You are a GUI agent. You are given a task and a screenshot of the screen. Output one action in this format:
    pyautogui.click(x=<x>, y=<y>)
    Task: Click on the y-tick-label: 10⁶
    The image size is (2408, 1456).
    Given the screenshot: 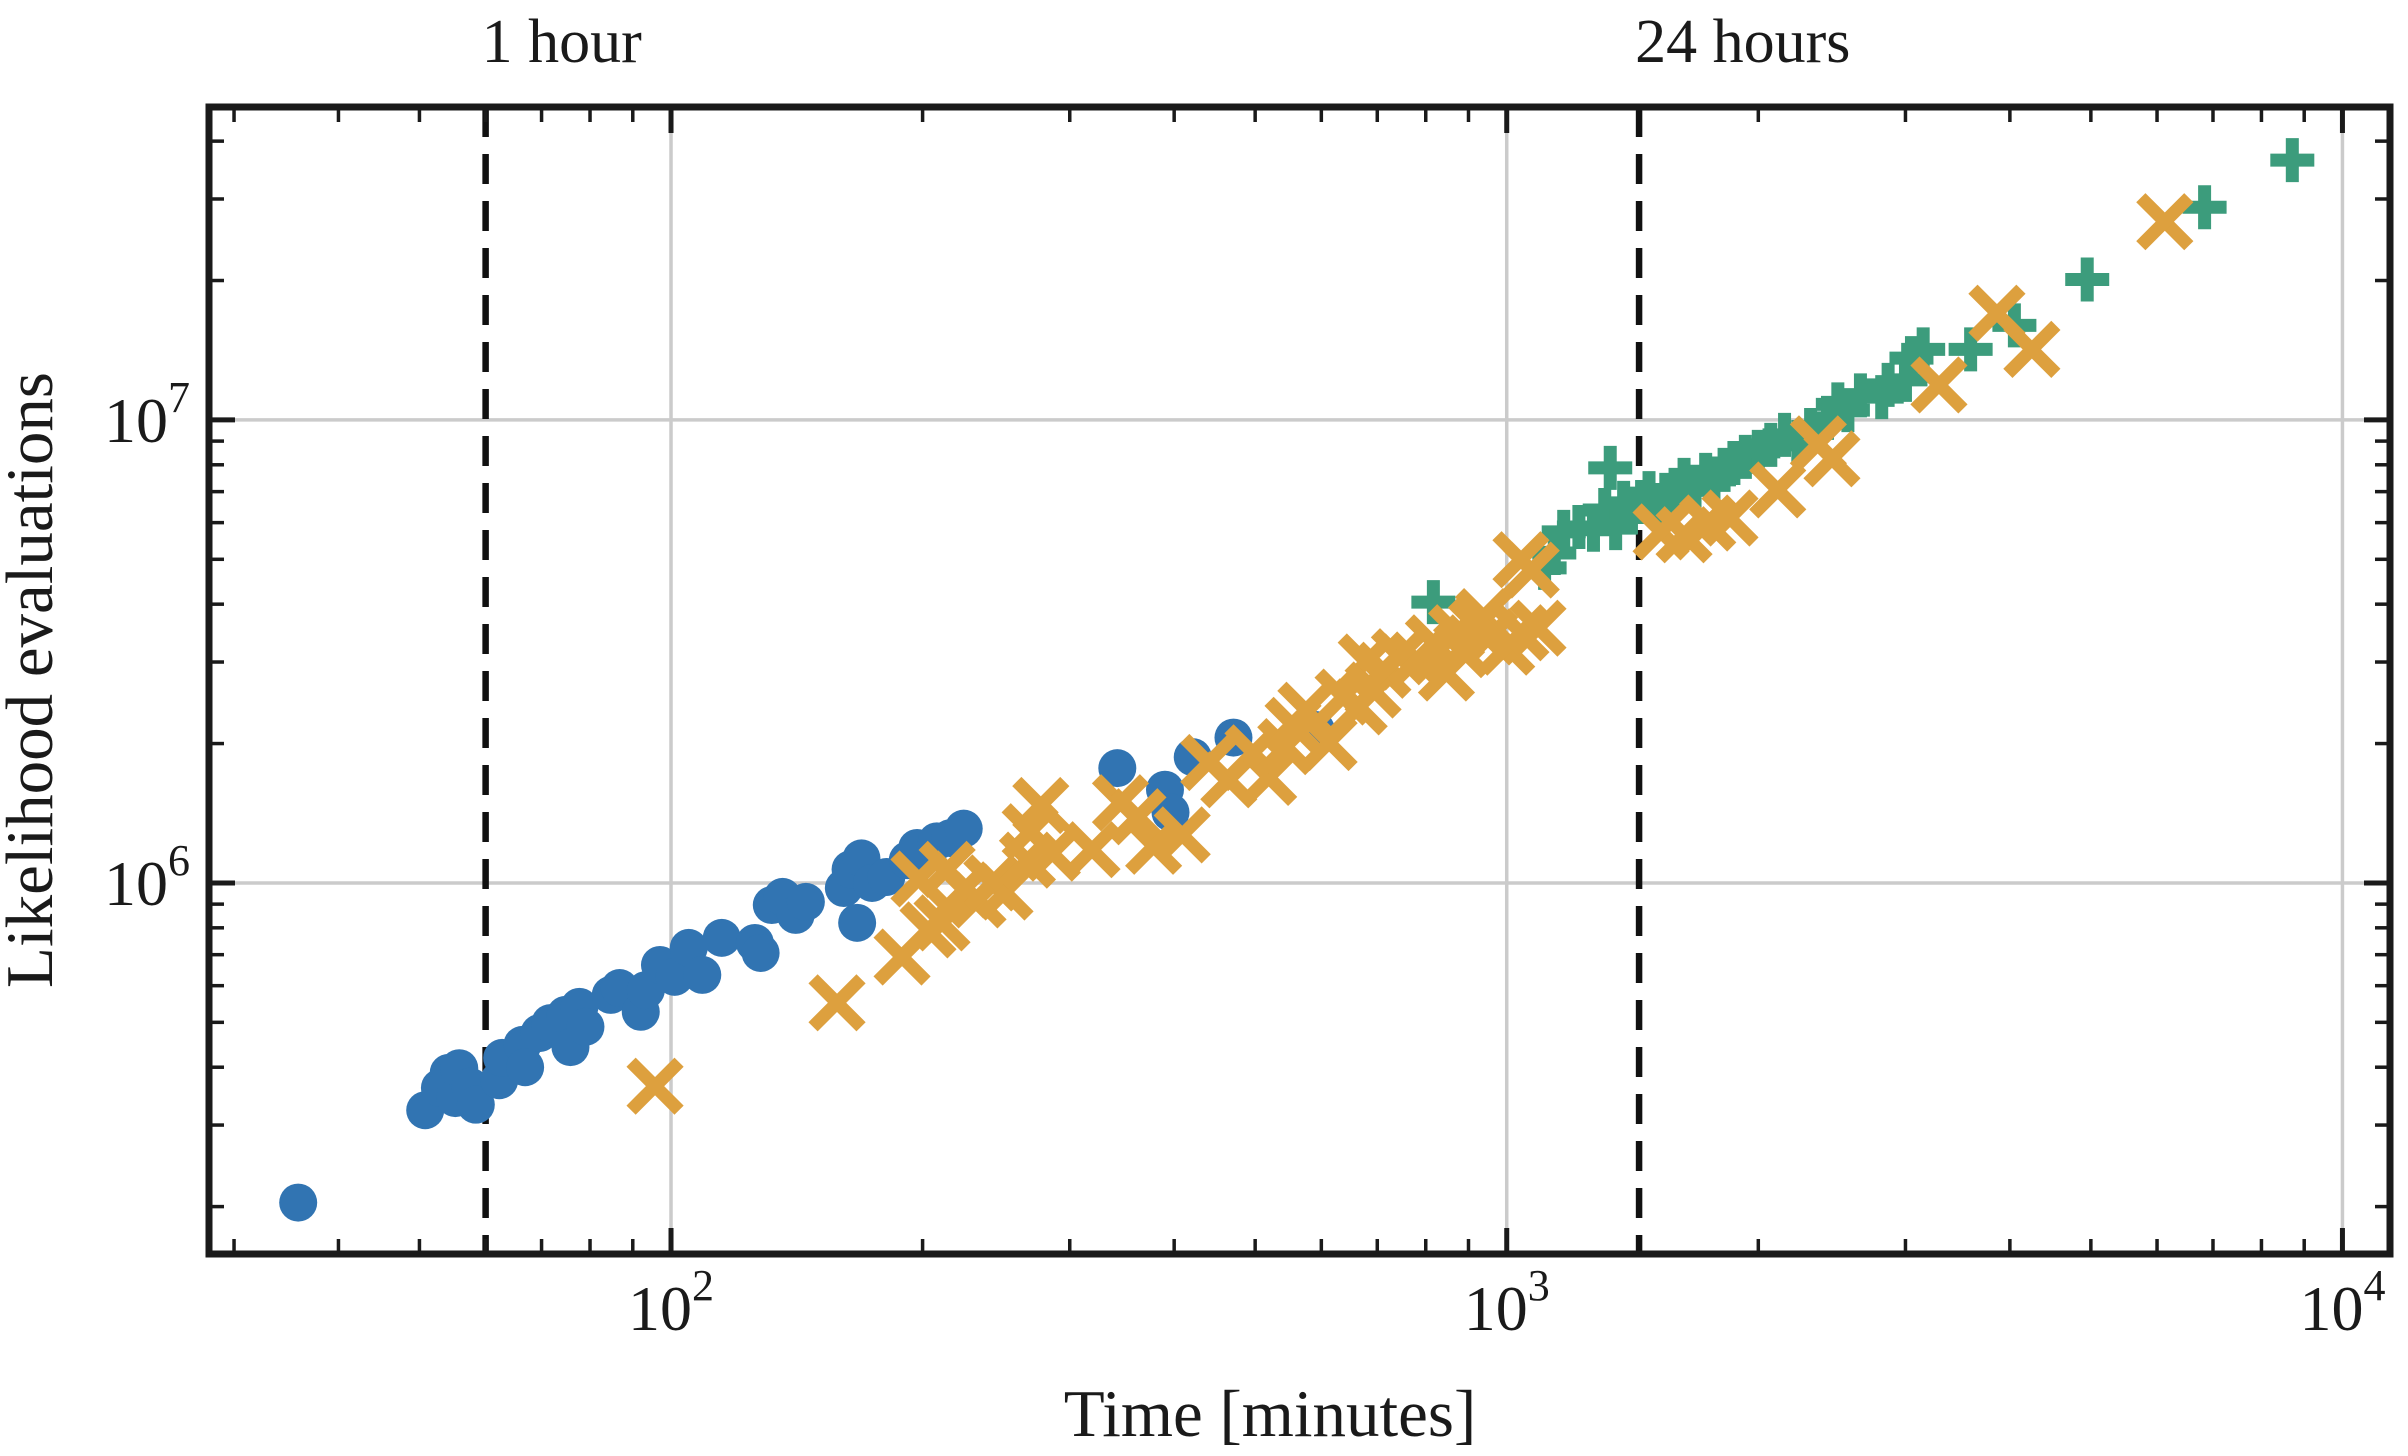 What is the action you would take?
    pyautogui.click(x=147, y=877)
    